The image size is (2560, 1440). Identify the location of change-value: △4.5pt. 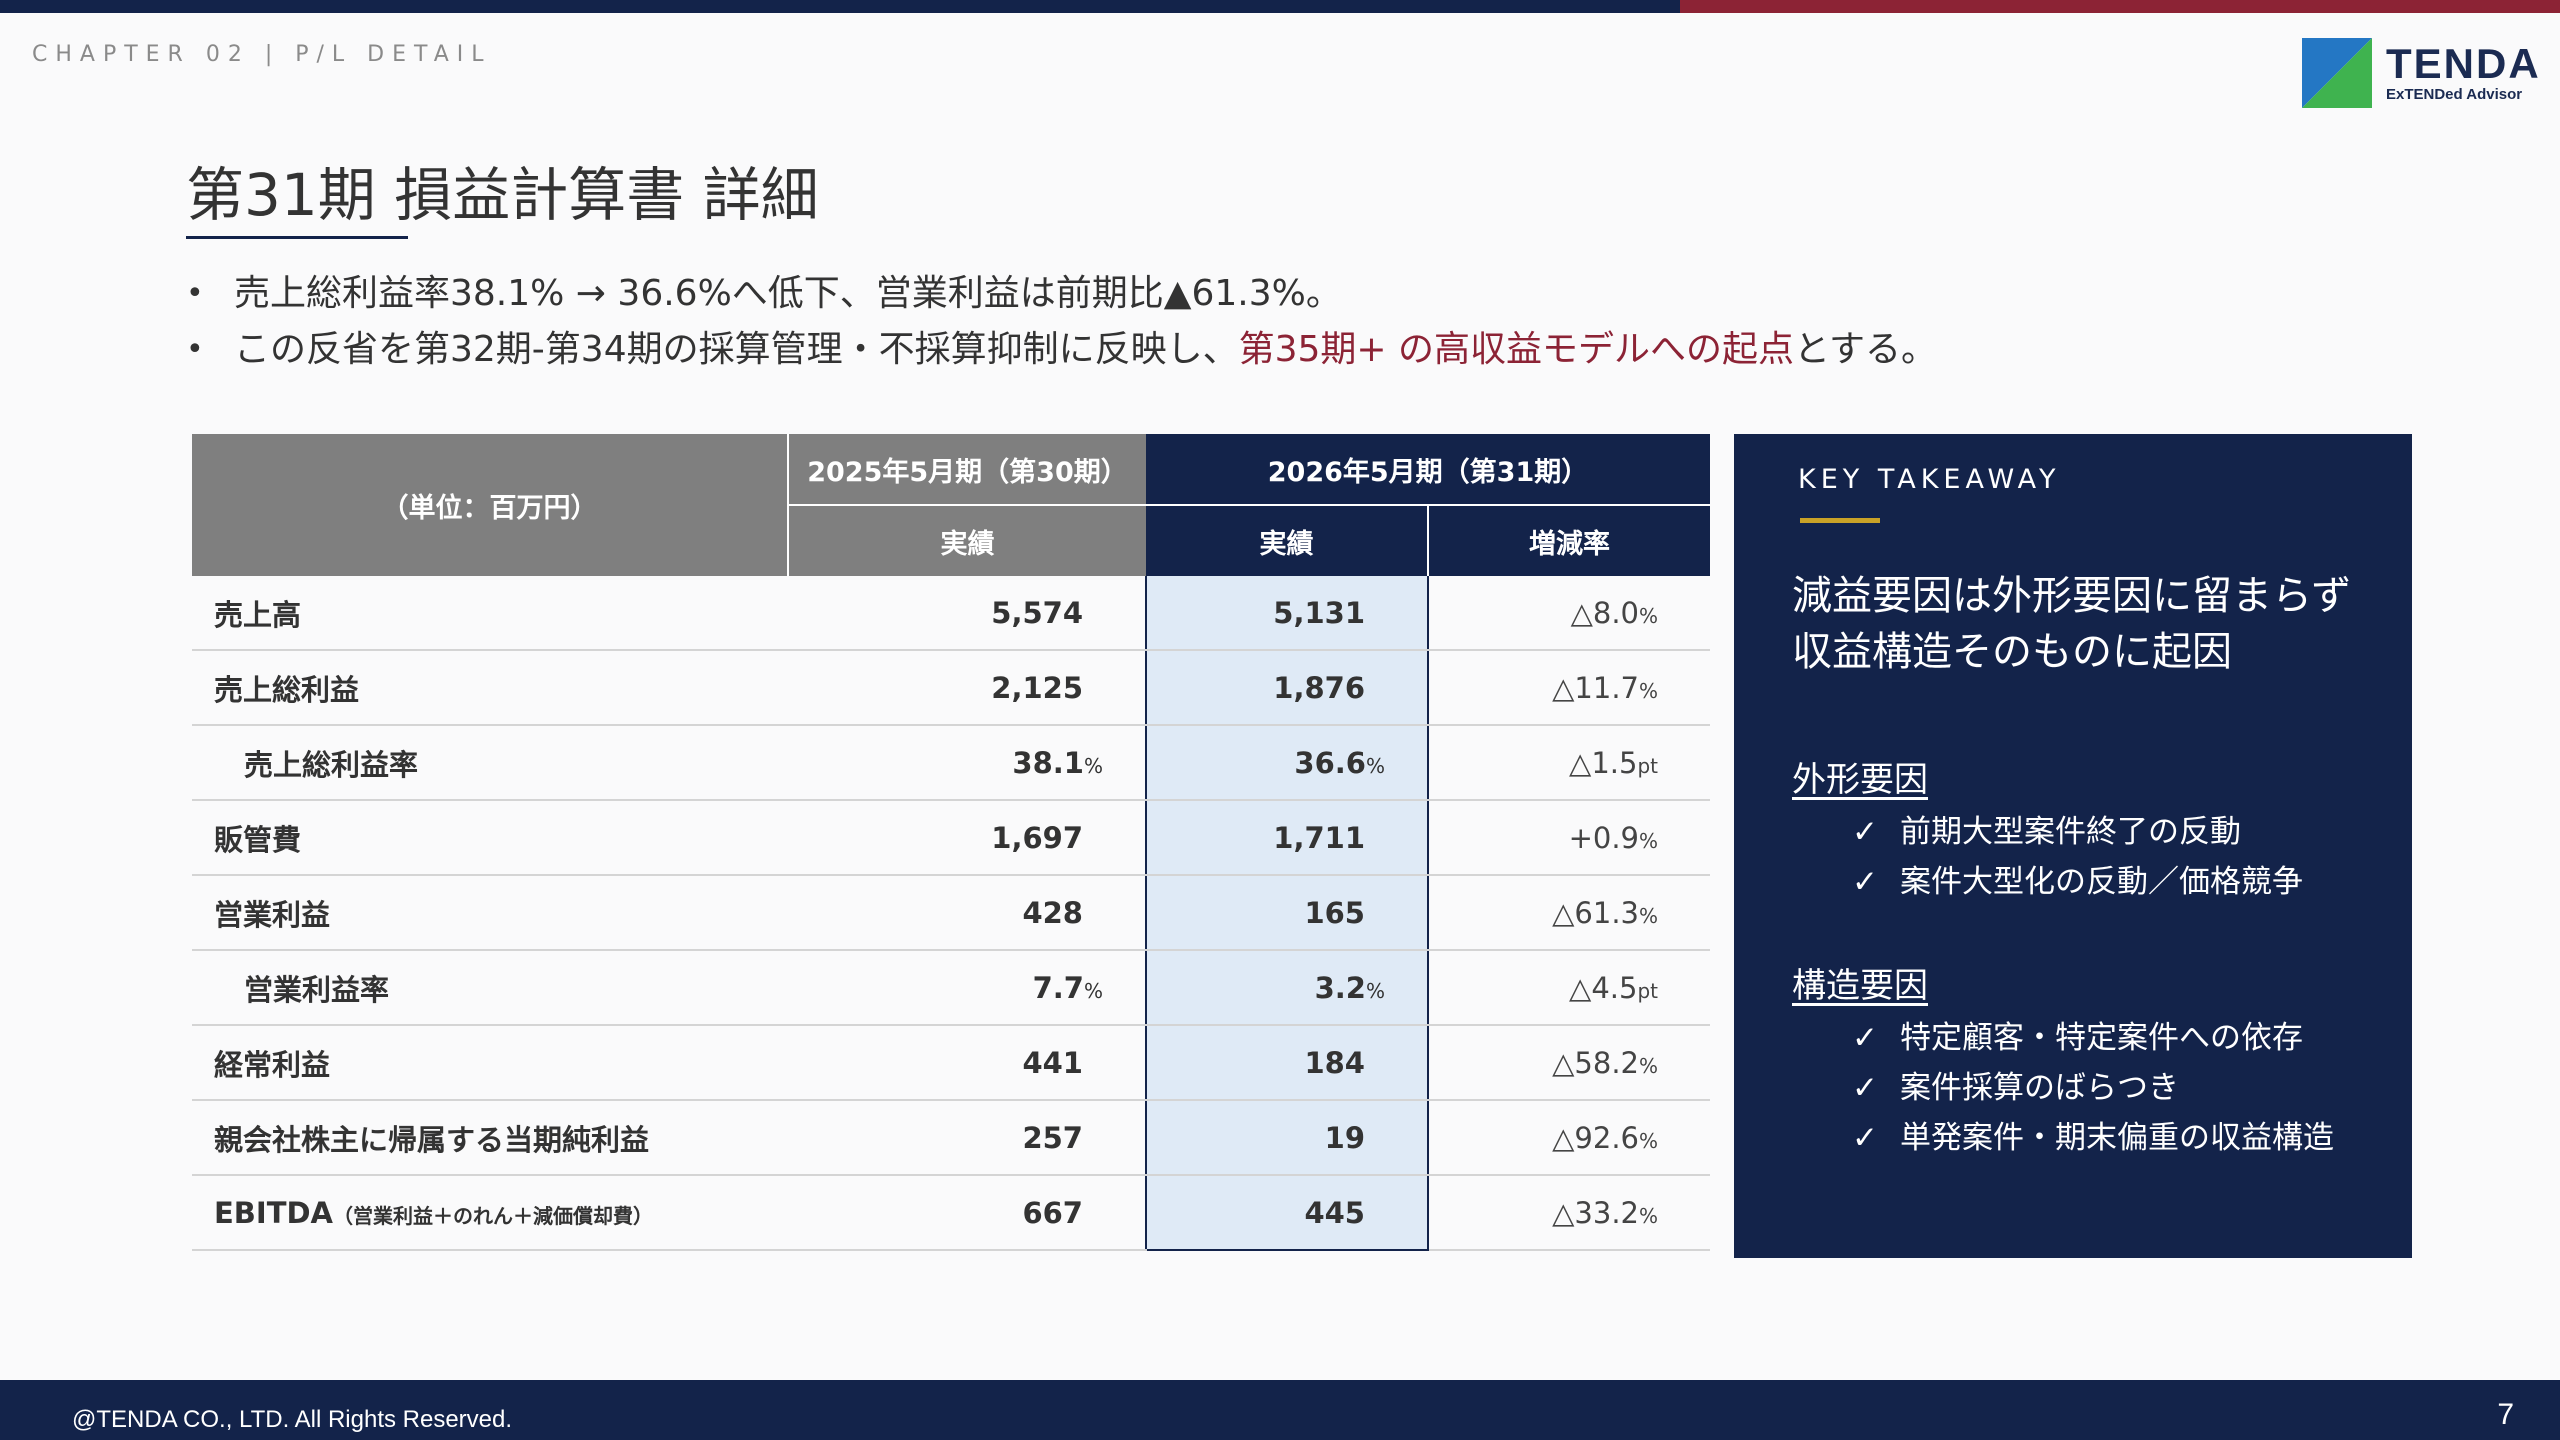
(1569, 988).